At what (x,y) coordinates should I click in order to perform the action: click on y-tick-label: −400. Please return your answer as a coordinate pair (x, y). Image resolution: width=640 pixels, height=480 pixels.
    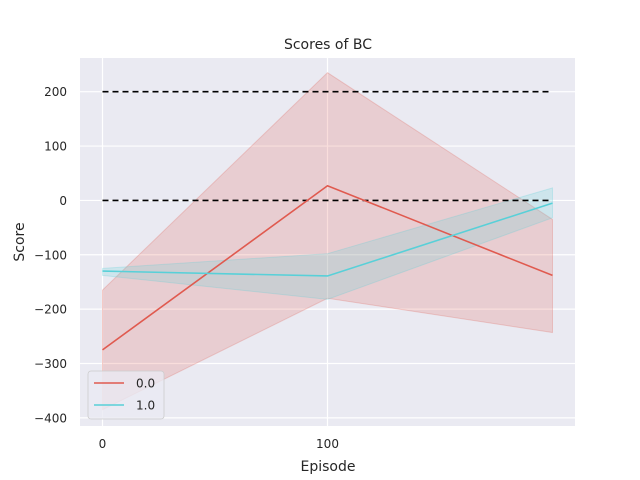
    Looking at the image, I should click on (50, 418).